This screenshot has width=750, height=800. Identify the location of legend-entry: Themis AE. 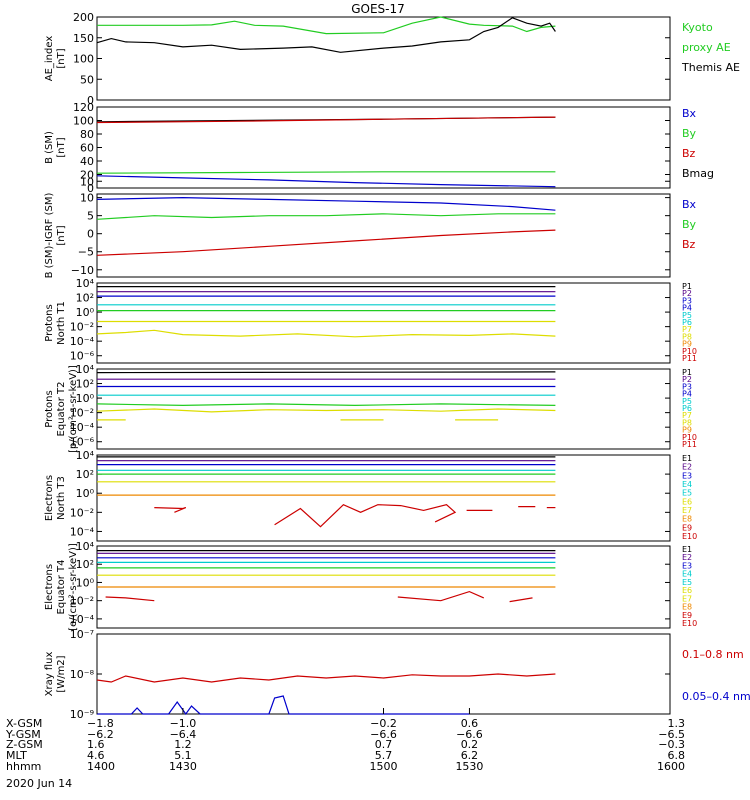
(710, 67).